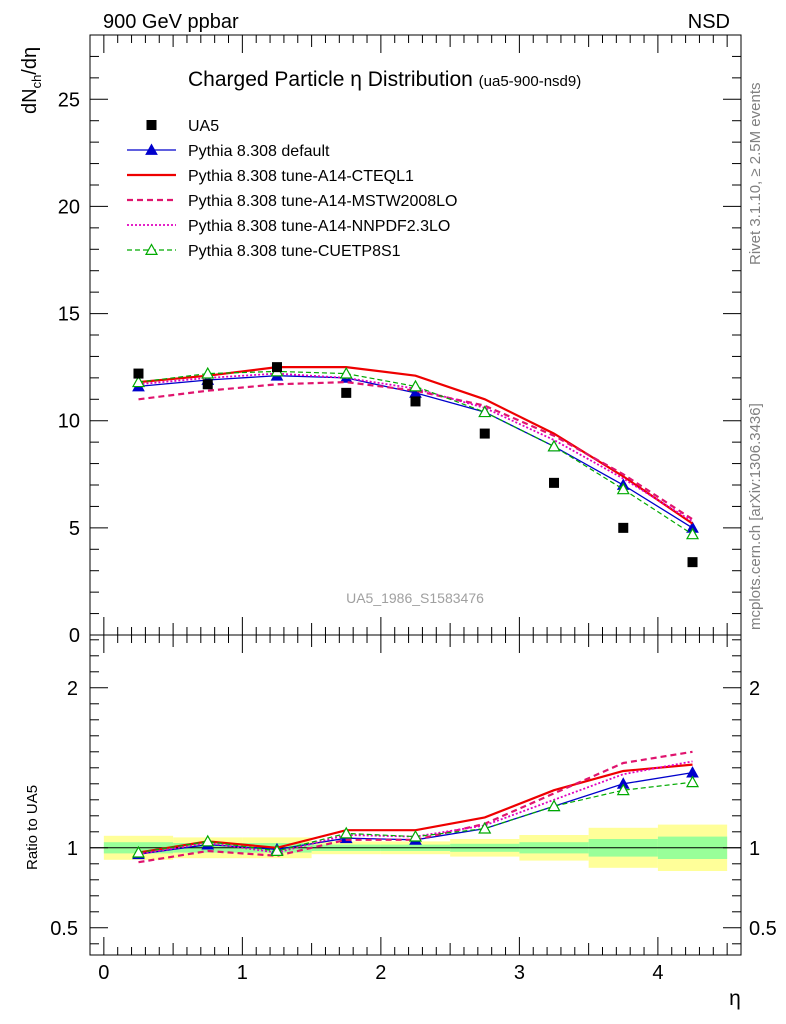 The image size is (786, 1024). What do you see at coordinates (151, 149) in the screenshot?
I see `legend-marker-pythia-8-308-default` at bounding box center [151, 149].